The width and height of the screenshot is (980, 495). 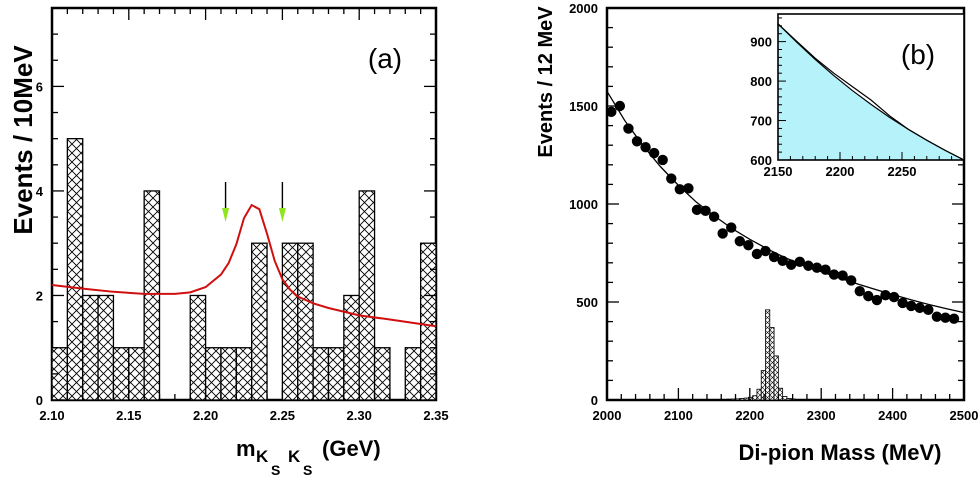 I want to click on x-tick-label: 2.30, so click(x=359, y=415).